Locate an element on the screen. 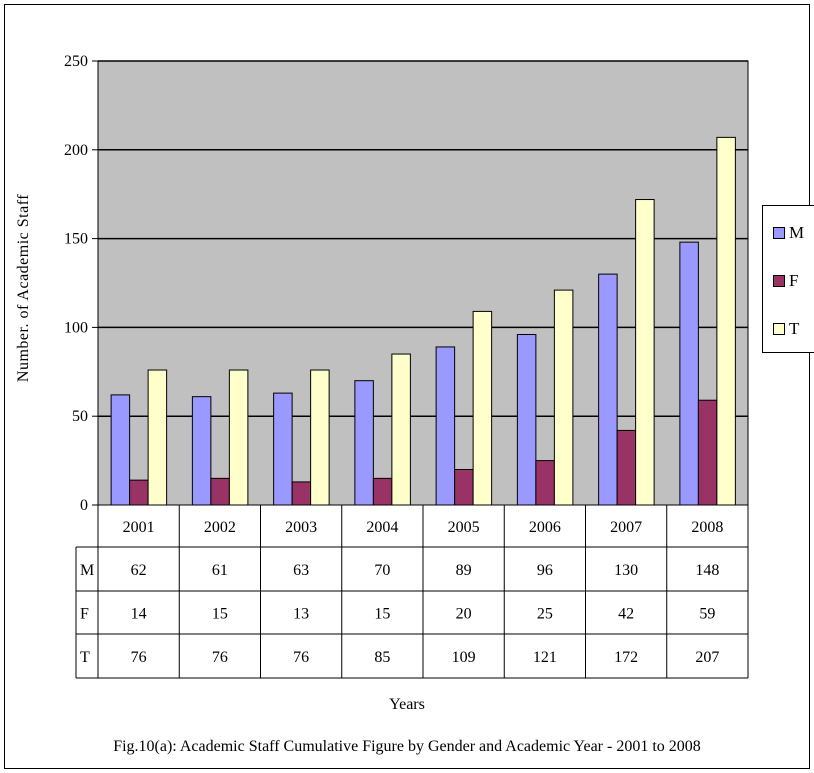 The image size is (814, 773). bar-t-2008 is located at coordinates (726, 321).